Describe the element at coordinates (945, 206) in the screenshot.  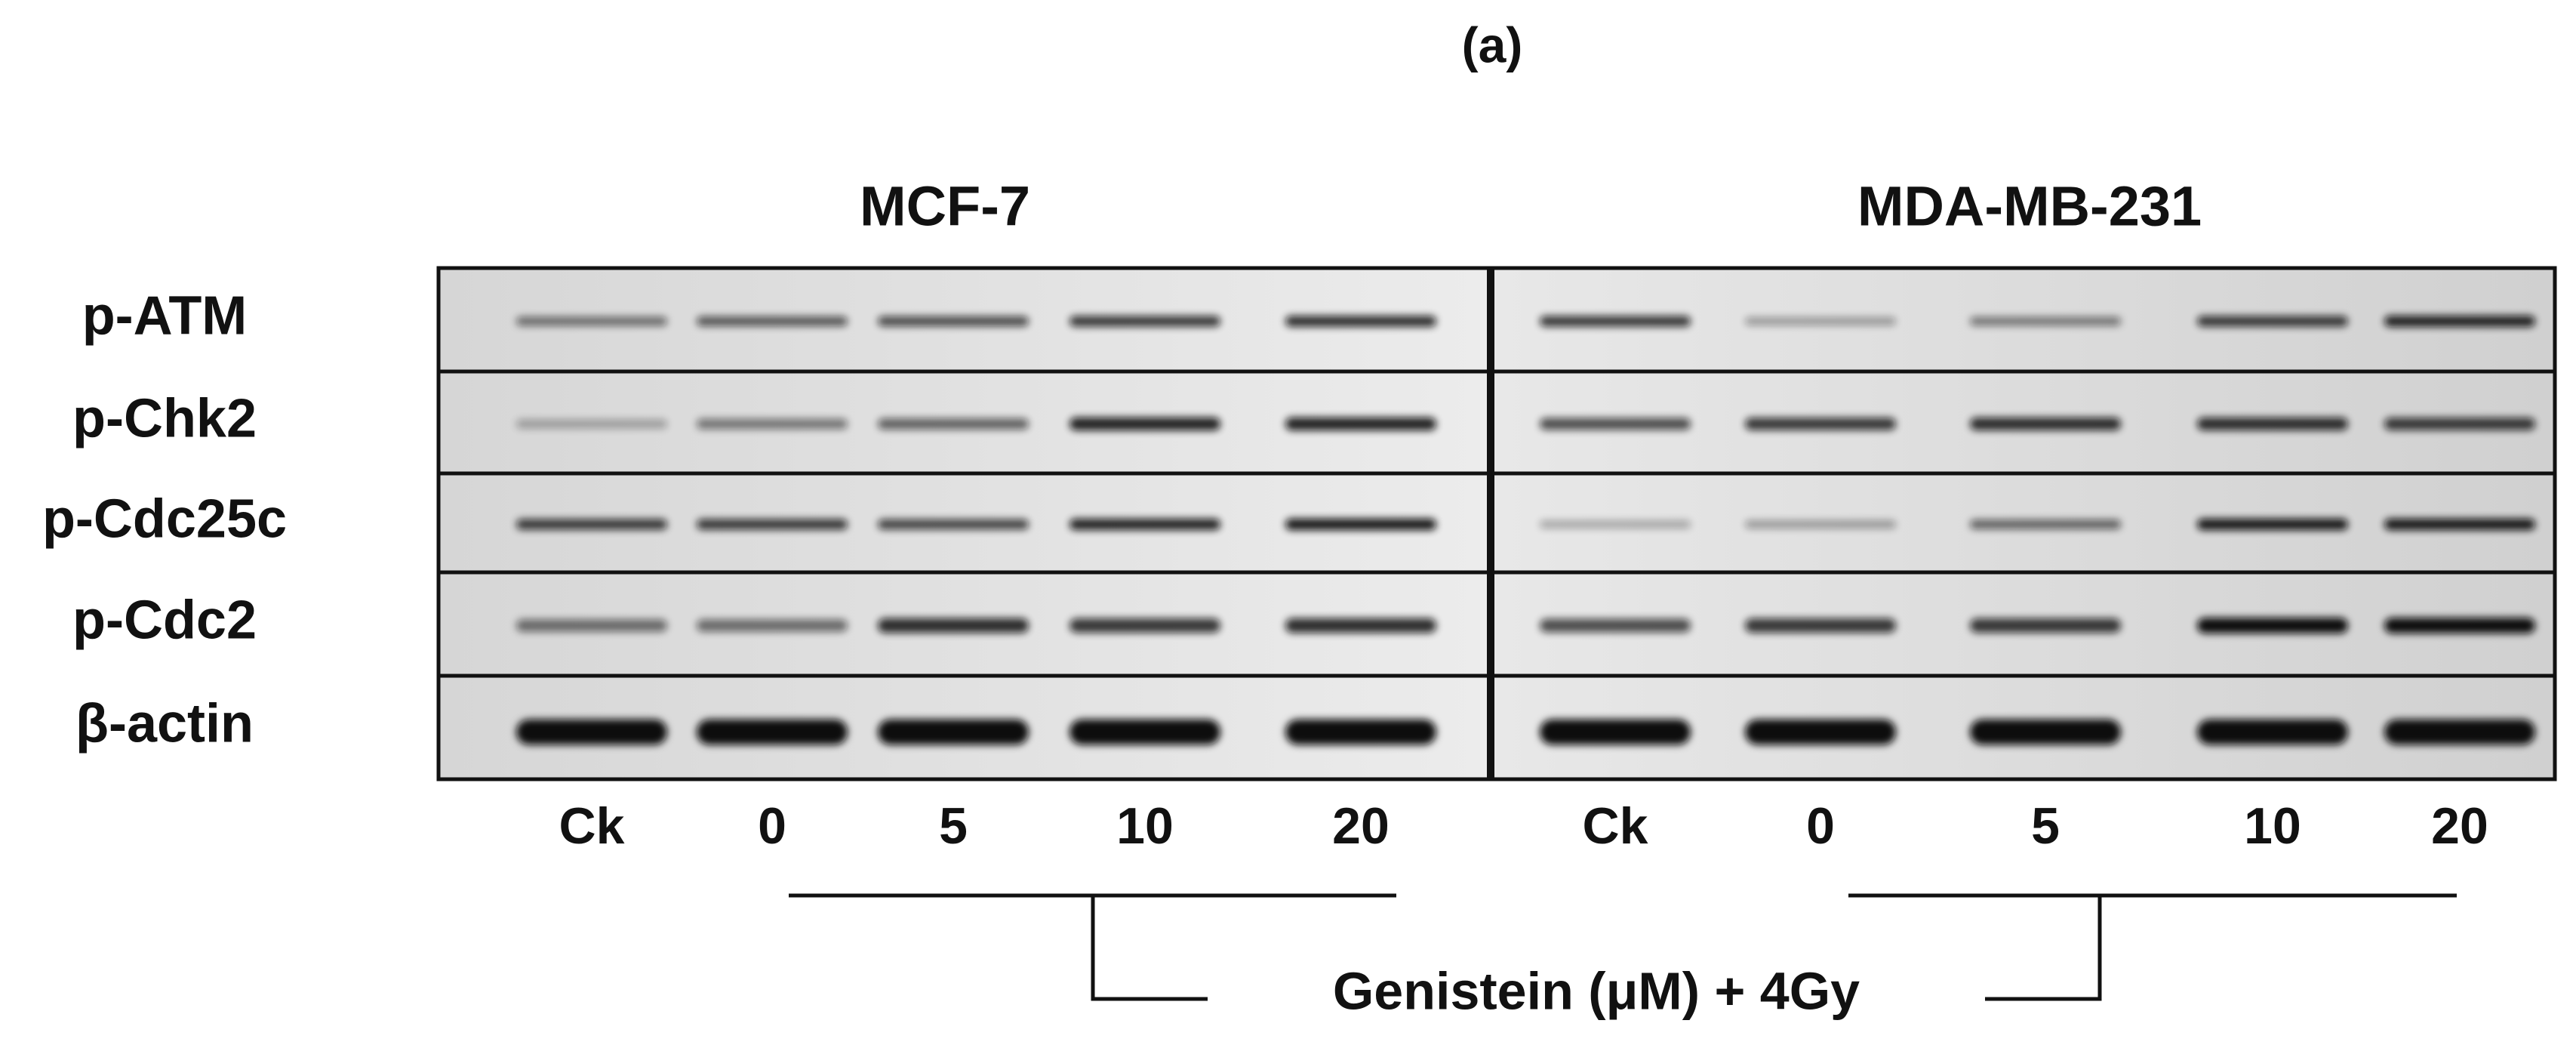
I see `panel-label: MCF-7` at that location.